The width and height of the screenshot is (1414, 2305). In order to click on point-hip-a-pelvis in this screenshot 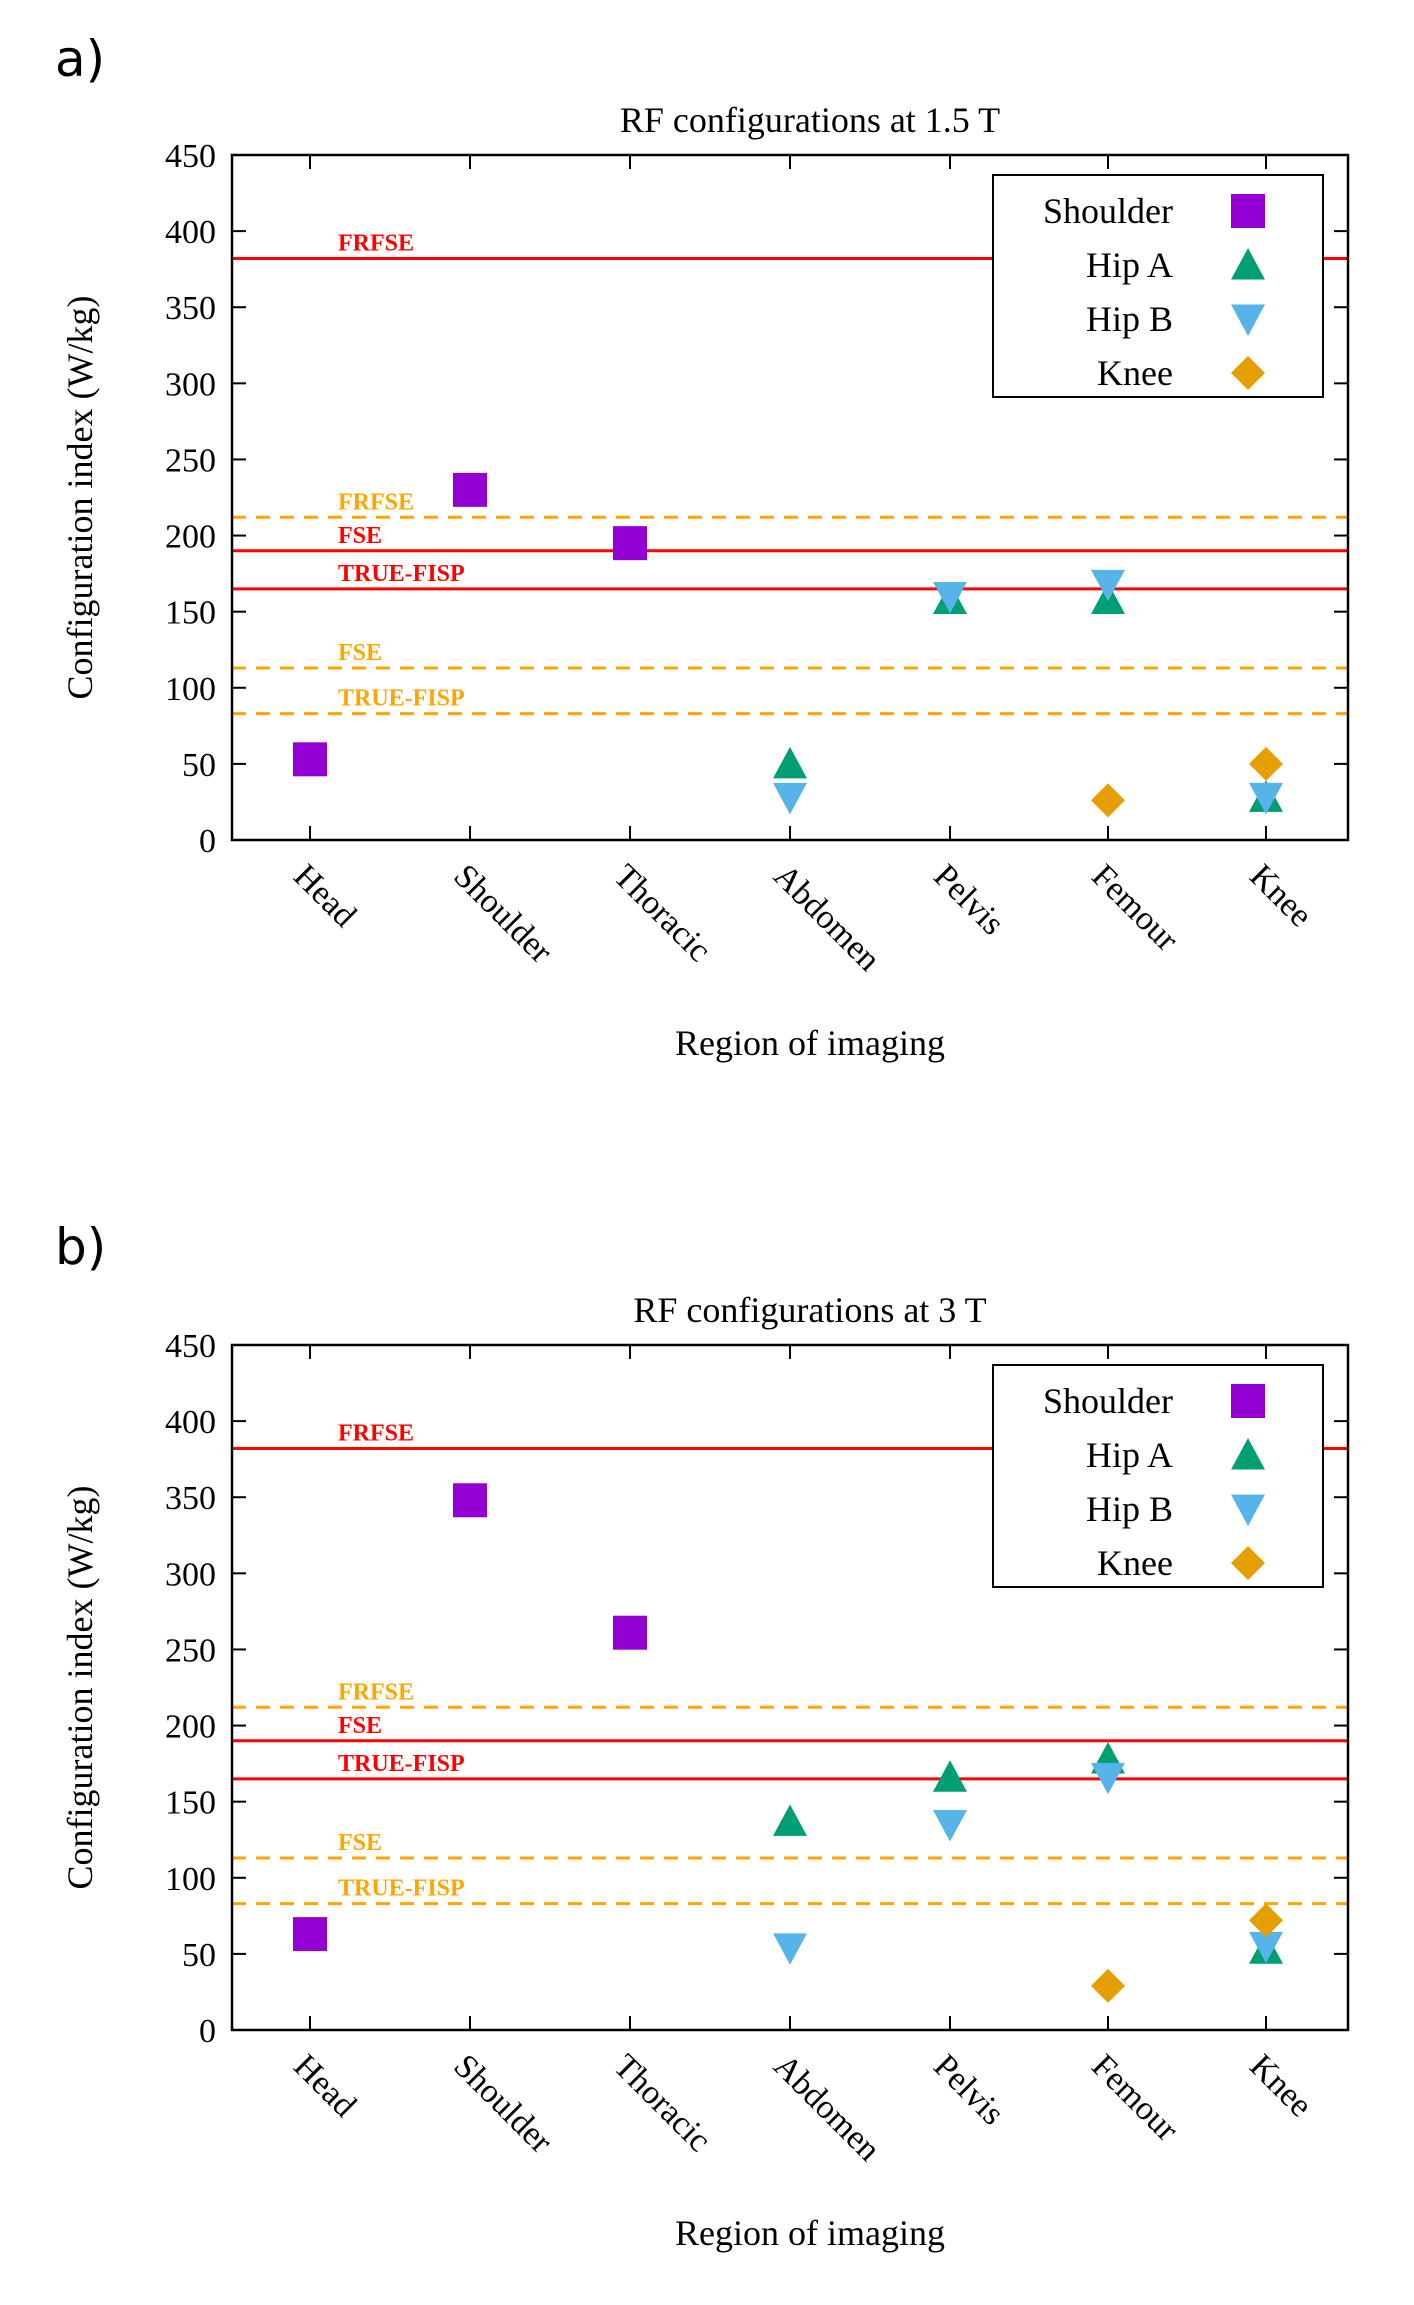, I will do `click(950, 1776)`.